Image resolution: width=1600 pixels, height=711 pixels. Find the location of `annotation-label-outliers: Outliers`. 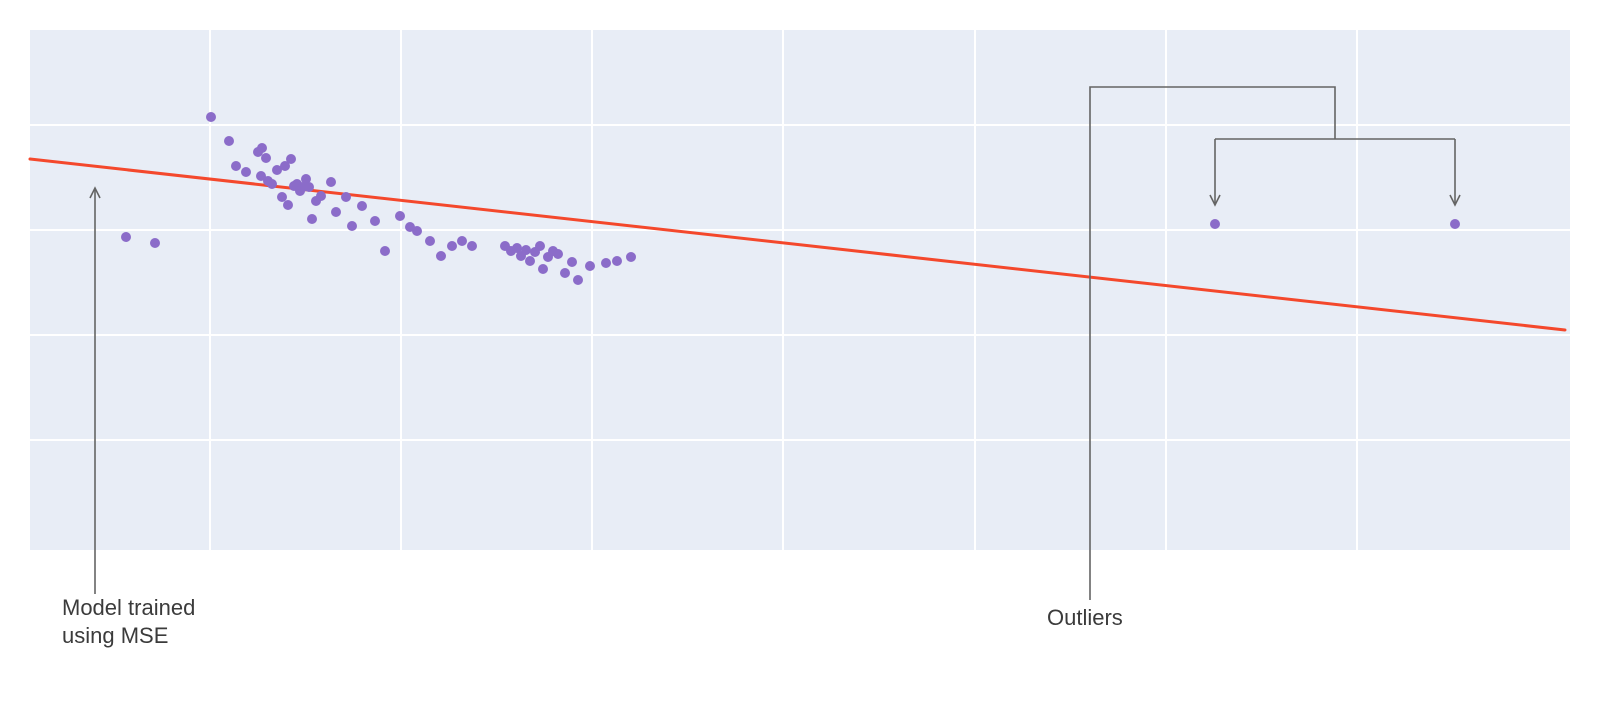

annotation-label-outliers: Outliers is located at coordinates (1085, 617).